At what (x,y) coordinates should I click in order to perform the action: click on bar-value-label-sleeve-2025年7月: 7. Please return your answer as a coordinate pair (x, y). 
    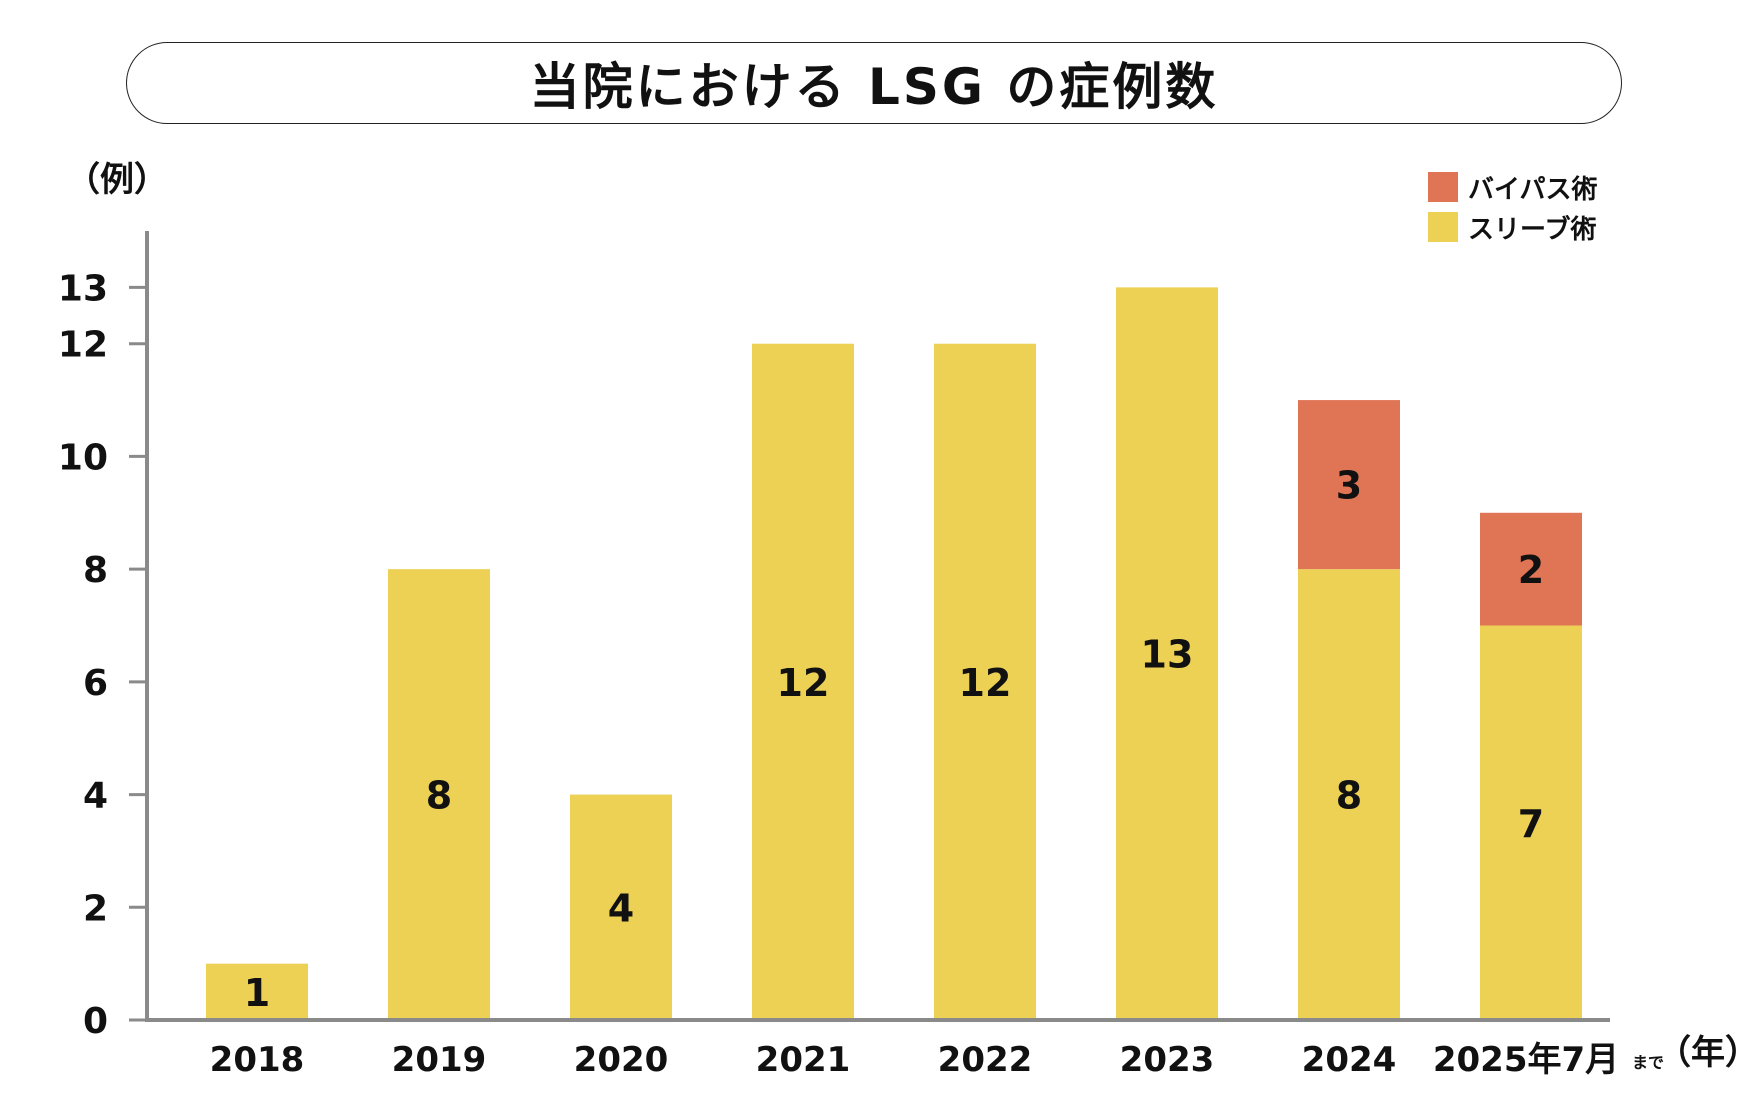
    Looking at the image, I should click on (1531, 824).